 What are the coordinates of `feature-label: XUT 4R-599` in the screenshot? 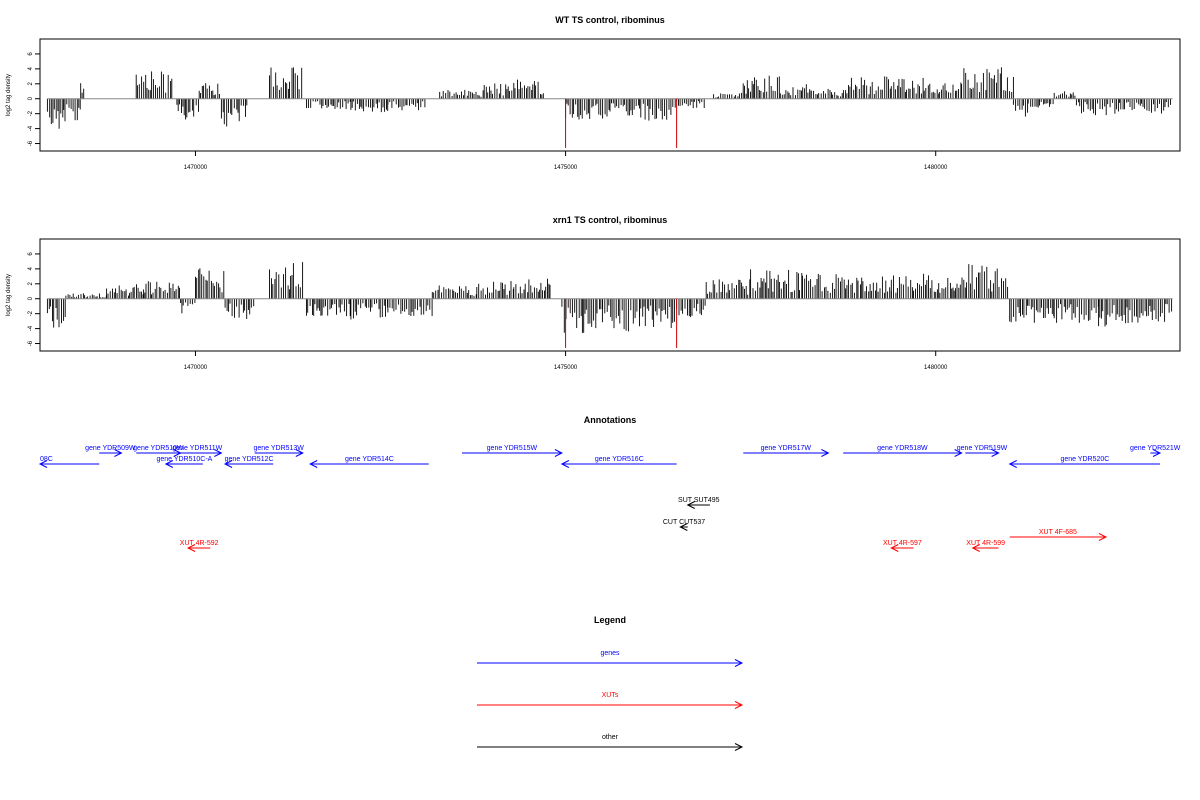 It's located at (985, 543).